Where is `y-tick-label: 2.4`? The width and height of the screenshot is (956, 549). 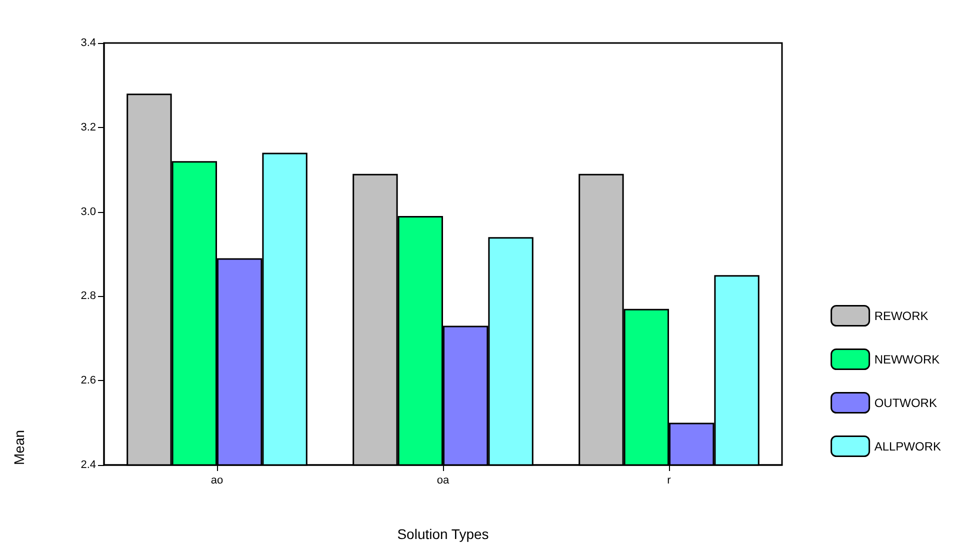 y-tick-label: 2.4 is located at coordinates (88, 465).